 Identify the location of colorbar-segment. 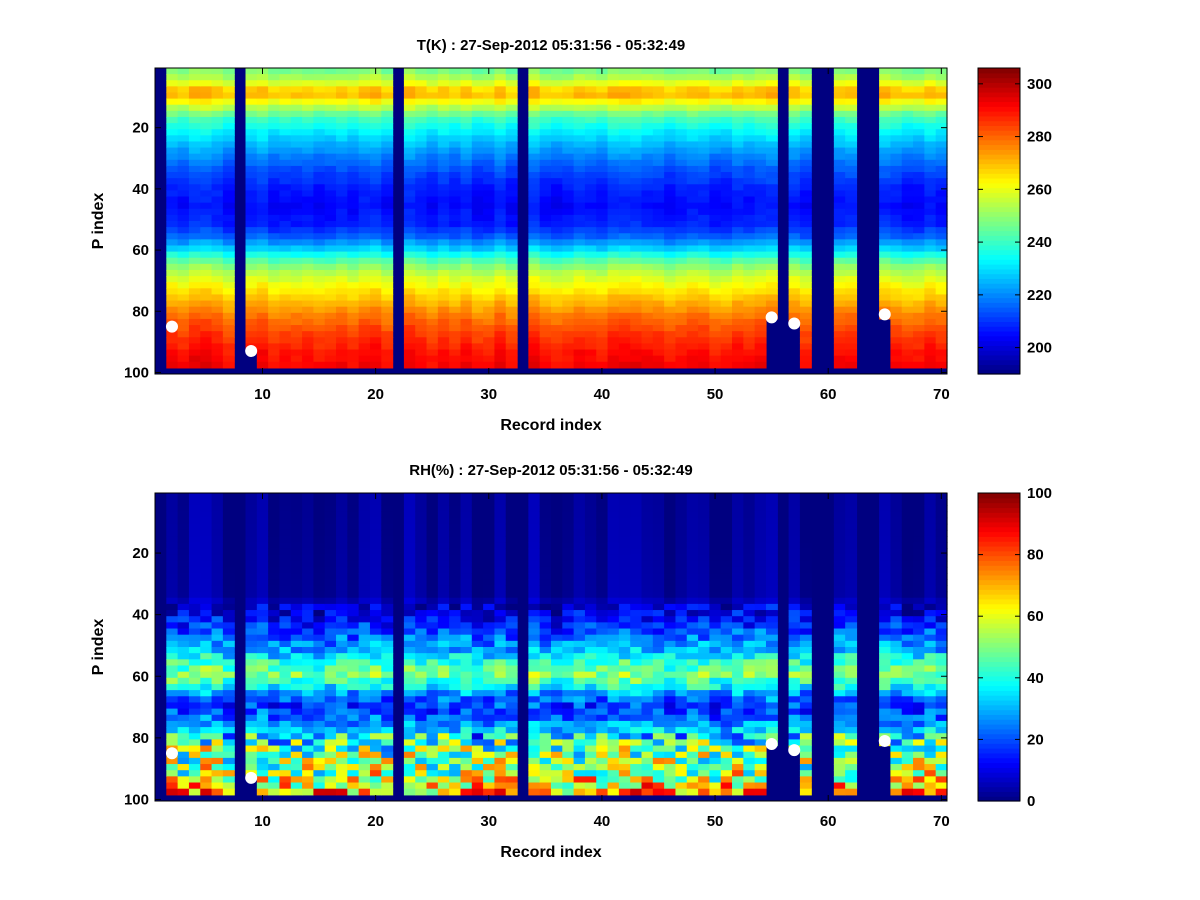
(999, 133).